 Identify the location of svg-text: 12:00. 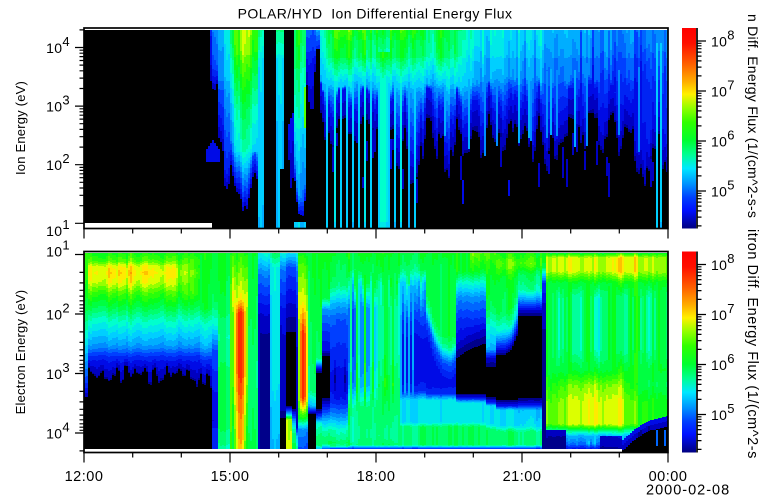
(84, 477).